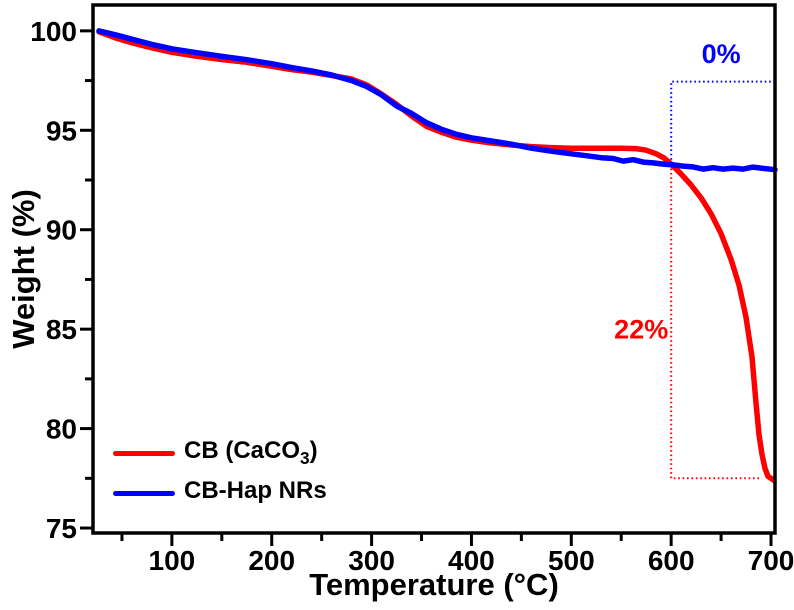  What do you see at coordinates (571, 560) in the screenshot?
I see `x-tick-label-500: 500` at bounding box center [571, 560].